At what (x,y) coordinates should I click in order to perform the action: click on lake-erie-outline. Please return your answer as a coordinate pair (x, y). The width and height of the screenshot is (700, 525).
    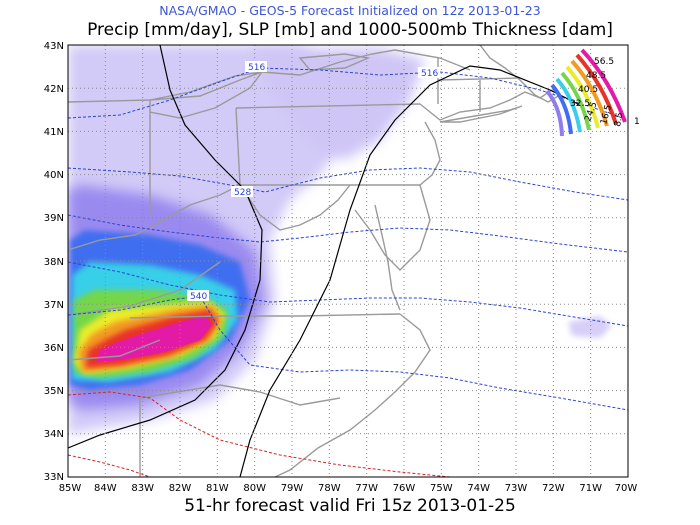
    Looking at the image, I should click on (206, 95).